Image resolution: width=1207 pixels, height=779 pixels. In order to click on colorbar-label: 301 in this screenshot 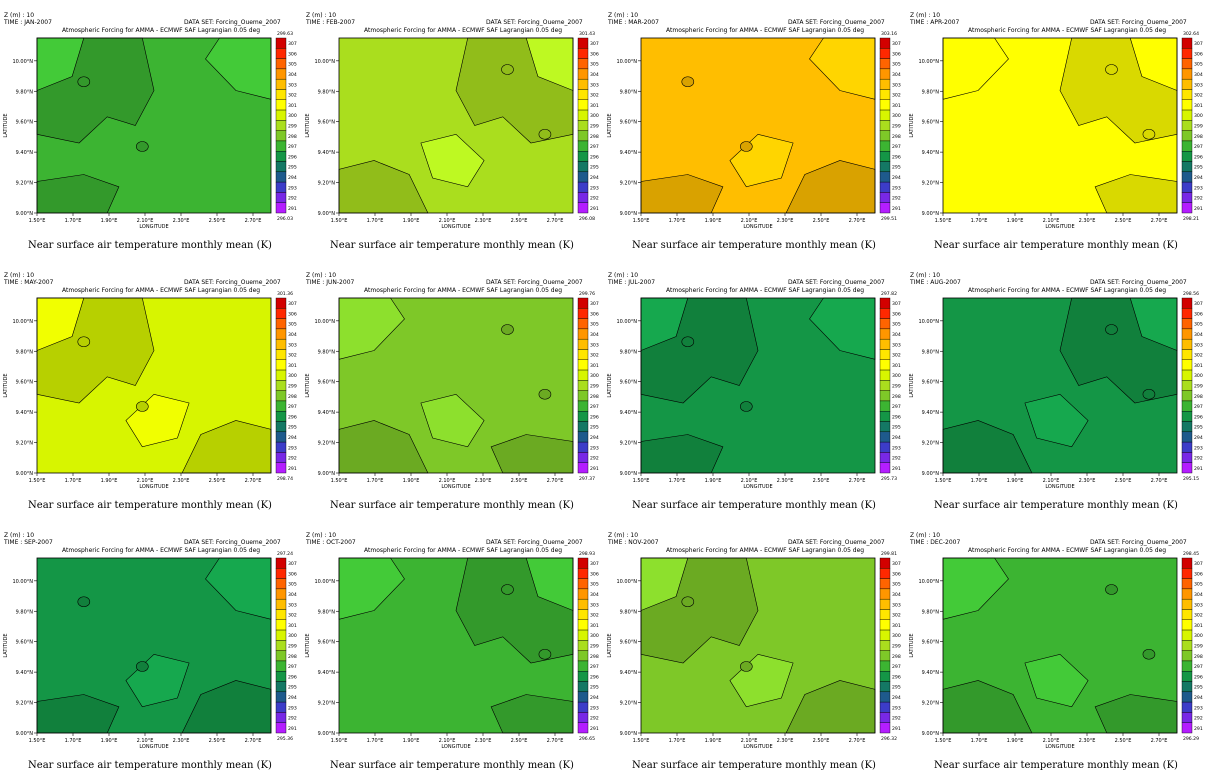, I will do `click(292, 626)`.